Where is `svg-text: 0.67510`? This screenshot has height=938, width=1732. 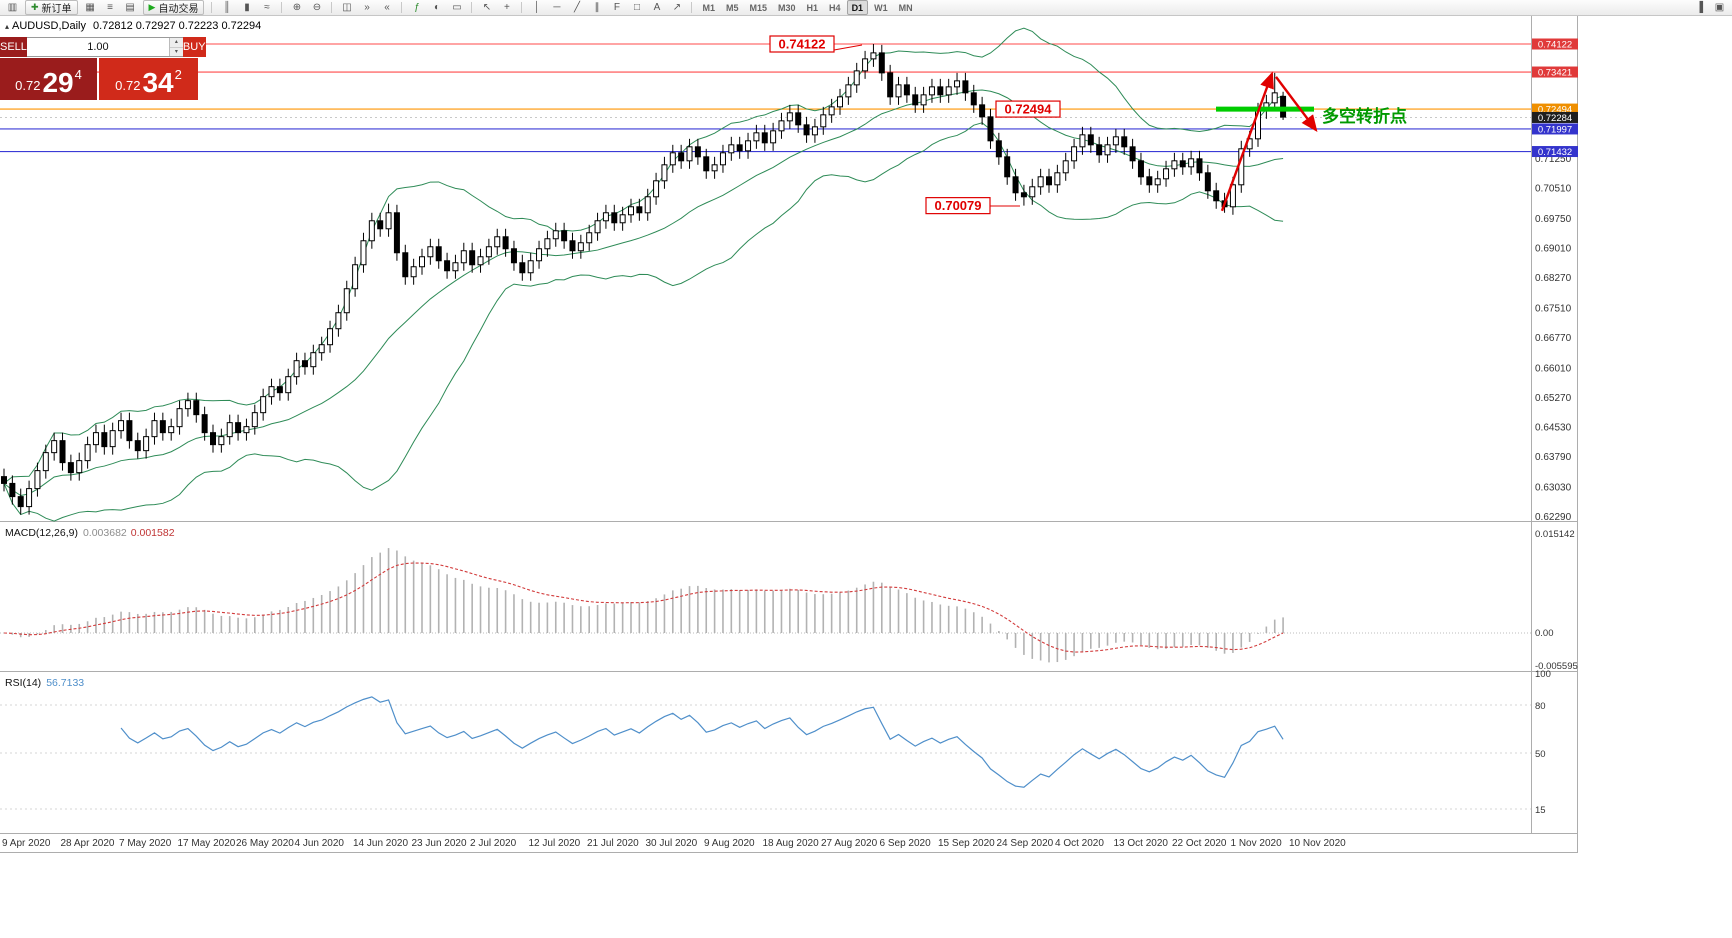
svg-text: 0.67510 is located at coordinates (1553, 308).